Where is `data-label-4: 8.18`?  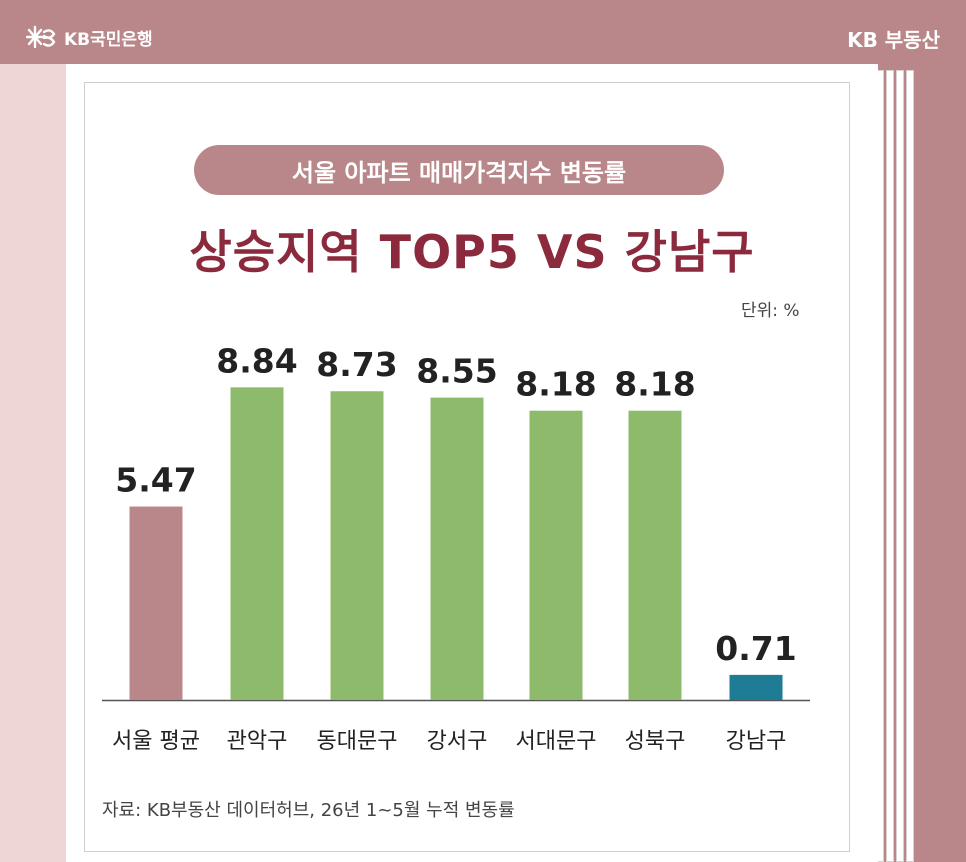
data-label-4: 8.18 is located at coordinates (555, 384).